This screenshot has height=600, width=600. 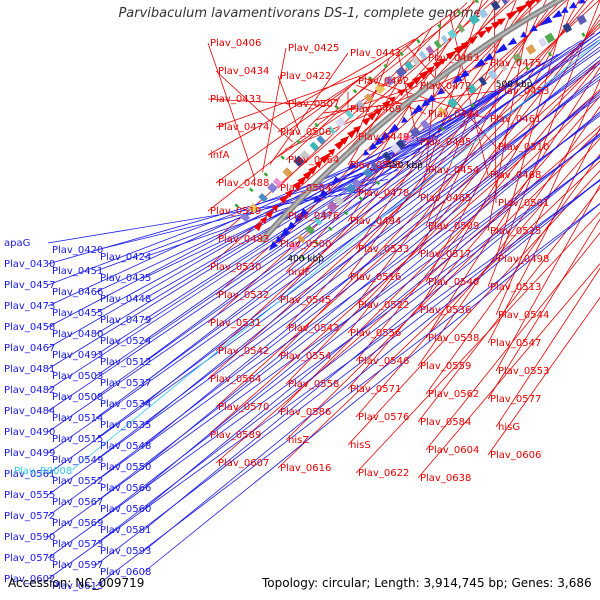 I want to click on reverse-gene-label: Plav_0549, so click(x=77, y=460).